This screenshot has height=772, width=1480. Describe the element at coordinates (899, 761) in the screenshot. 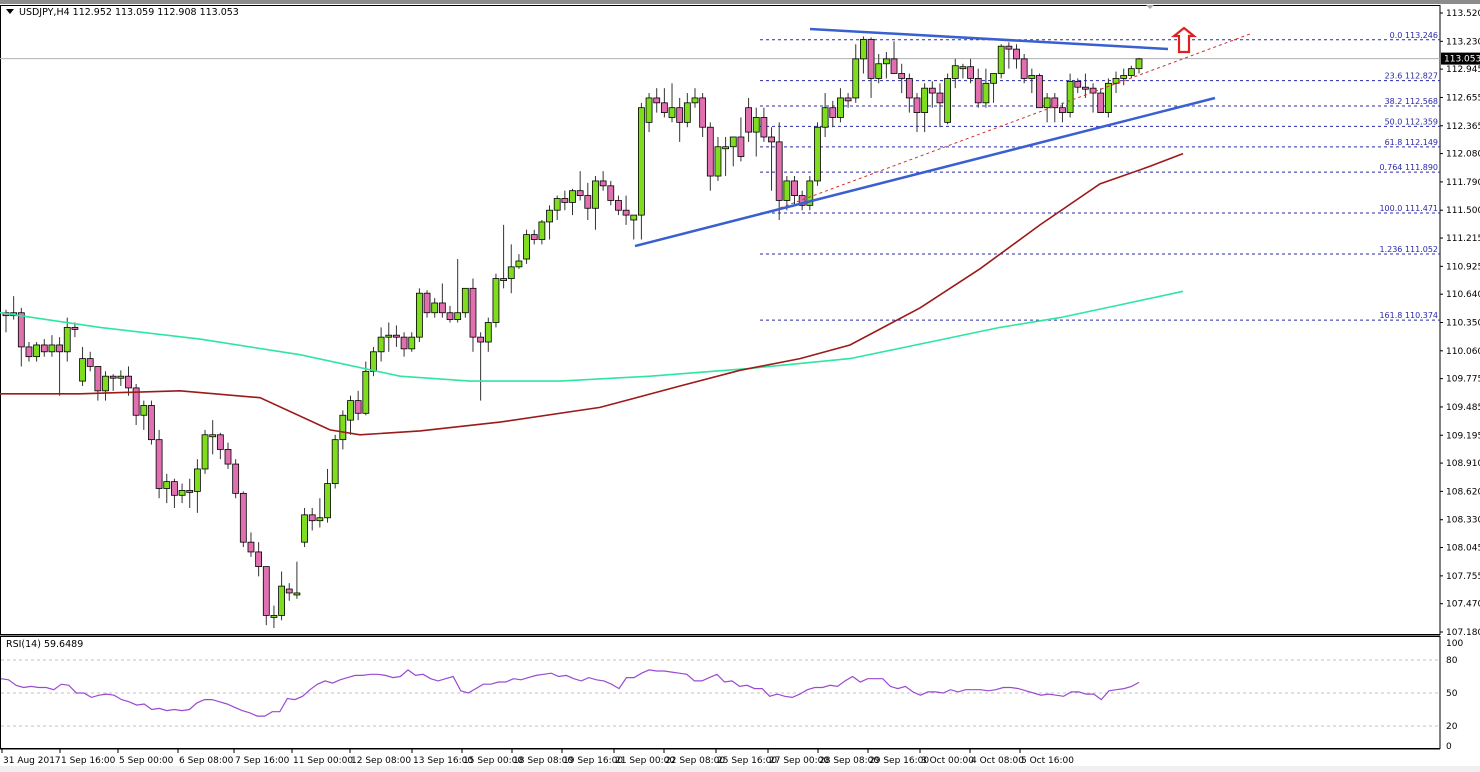

I see `time-axis-label: 29 Sep 16:00` at that location.